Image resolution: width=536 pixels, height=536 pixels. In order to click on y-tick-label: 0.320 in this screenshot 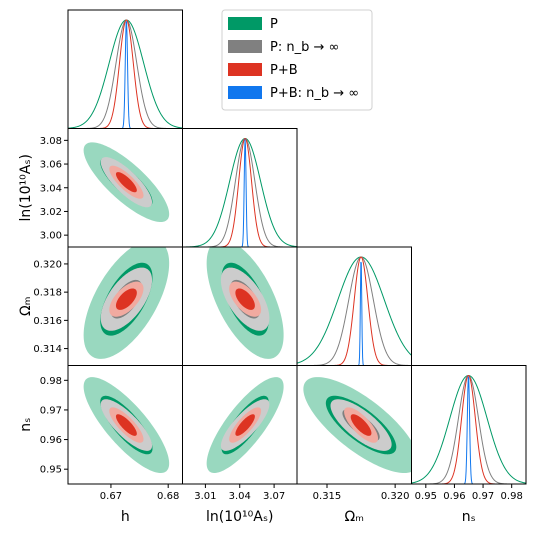, I will do `click(47, 264)`.